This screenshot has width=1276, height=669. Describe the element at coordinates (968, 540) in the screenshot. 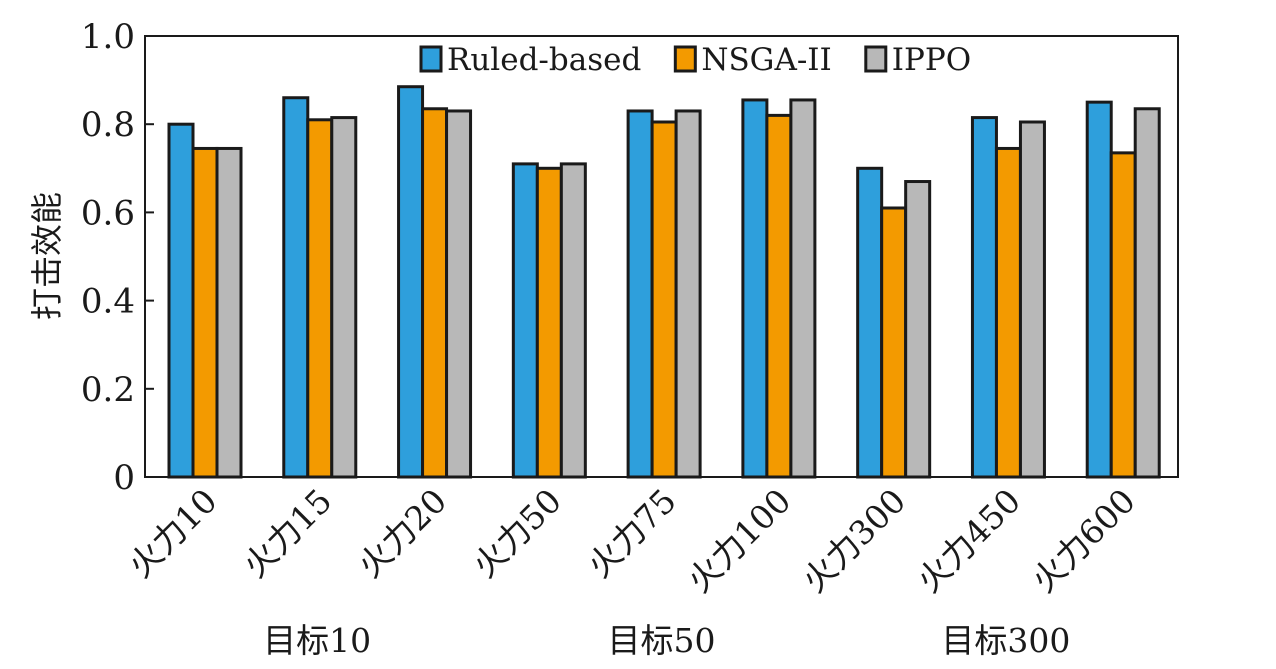

I see `x-category-label: 火力450` at that location.